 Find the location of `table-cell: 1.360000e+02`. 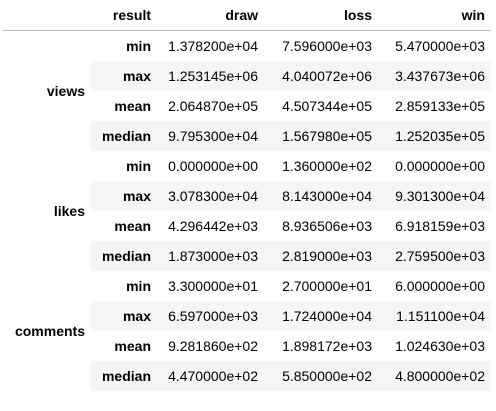

table-cell: 1.360000e+02 is located at coordinates (327, 166).